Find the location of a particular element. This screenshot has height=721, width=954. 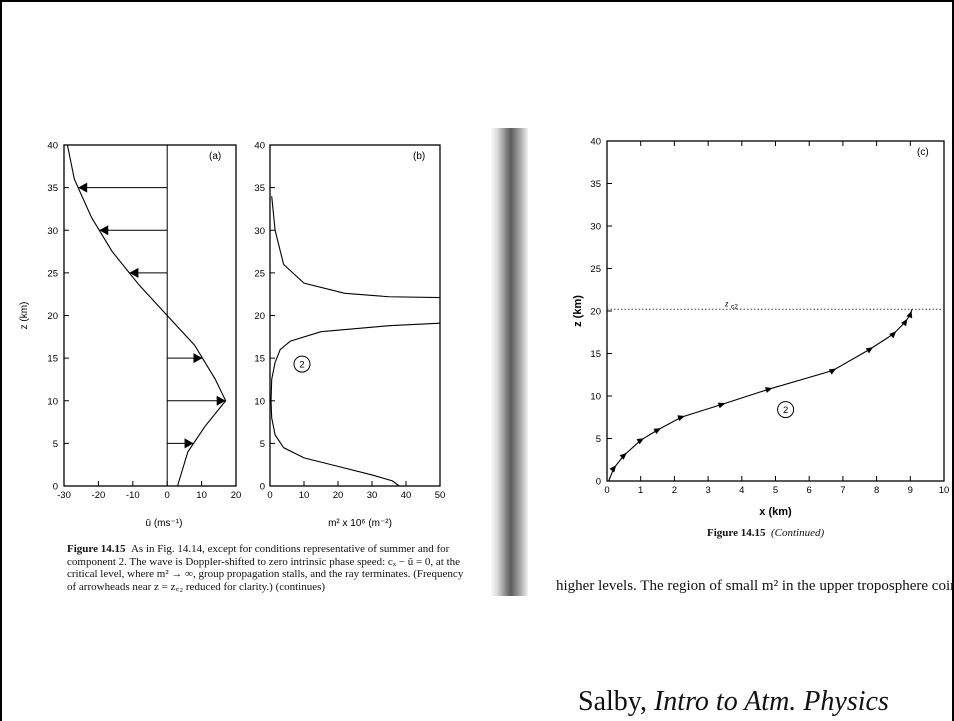

panel-c-y-tick-label: 30 is located at coordinates (595, 227).